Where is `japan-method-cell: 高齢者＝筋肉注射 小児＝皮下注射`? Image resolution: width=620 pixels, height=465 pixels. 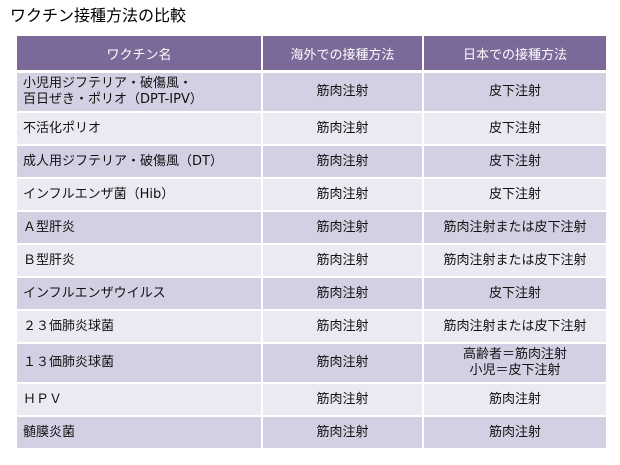 japan-method-cell: 高齢者＝筋肉注射 小児＝皮下注射 is located at coordinates (514, 363).